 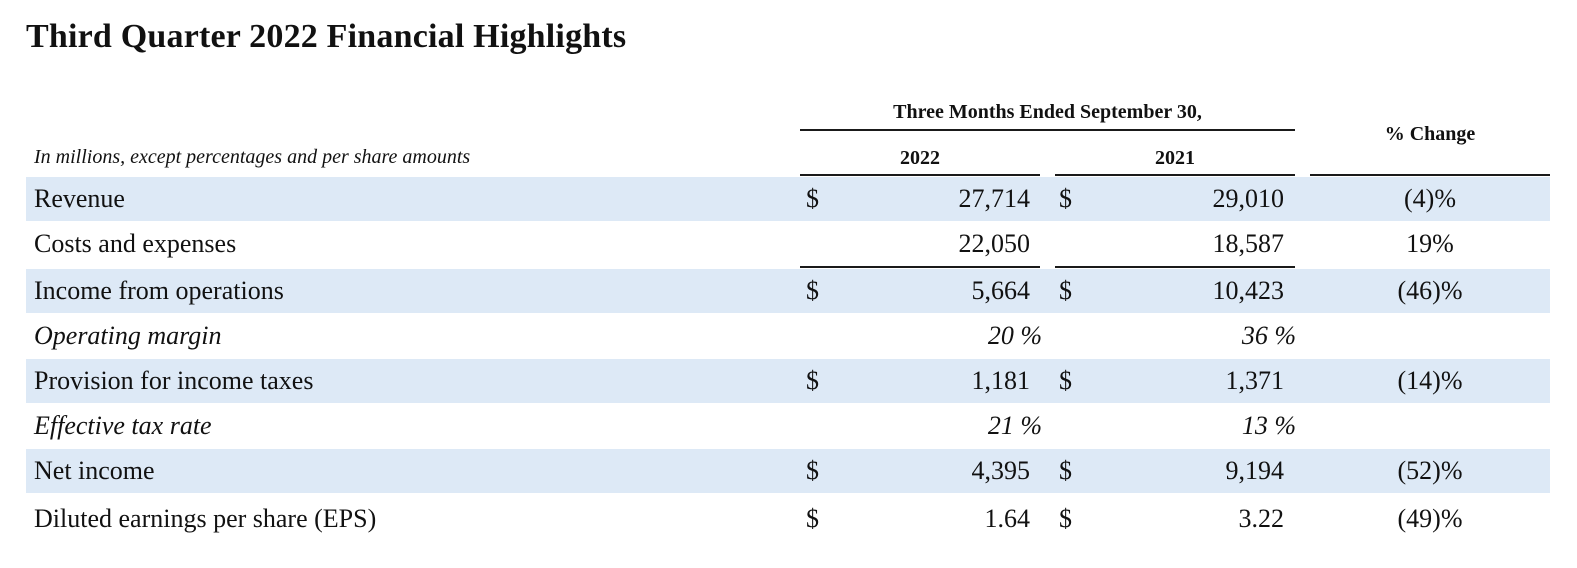 I want to click on table-row-costs: Costs and expenses 22,050 18,587 19%, so click(x=788, y=244).